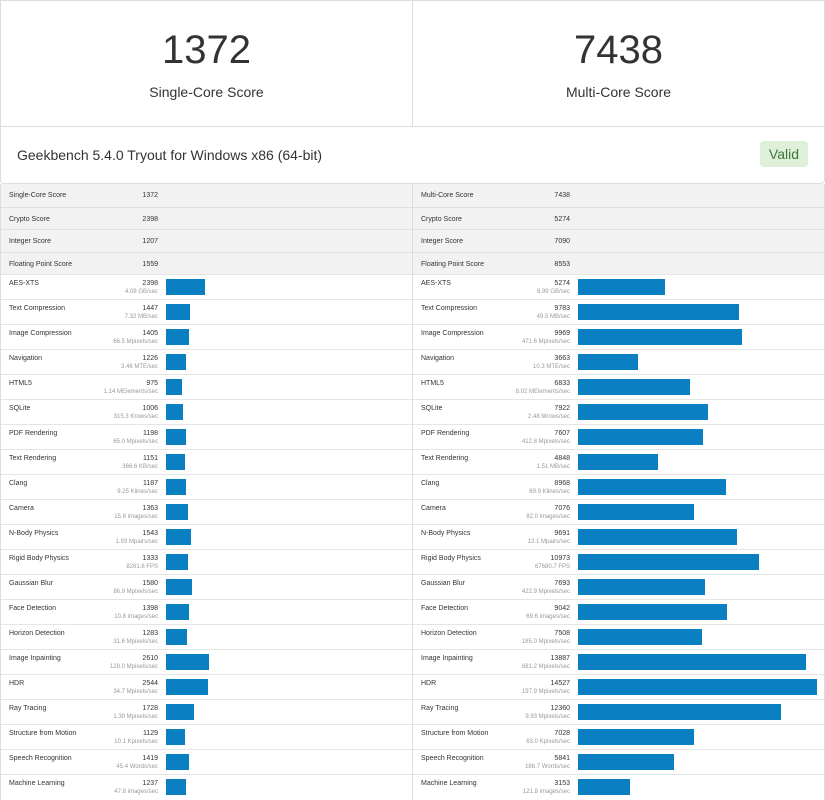 The height and width of the screenshot is (800, 825). What do you see at coordinates (150, 433) in the screenshot?
I see `test-score: 1198` at bounding box center [150, 433].